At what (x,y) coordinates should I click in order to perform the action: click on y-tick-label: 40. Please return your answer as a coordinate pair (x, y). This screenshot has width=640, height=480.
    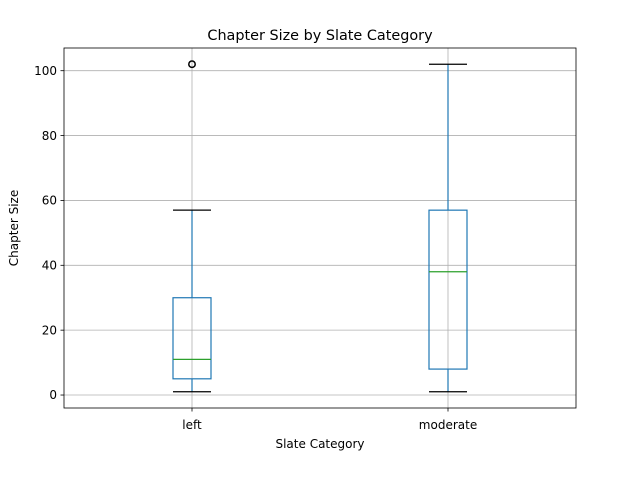
    Looking at the image, I should click on (49, 265).